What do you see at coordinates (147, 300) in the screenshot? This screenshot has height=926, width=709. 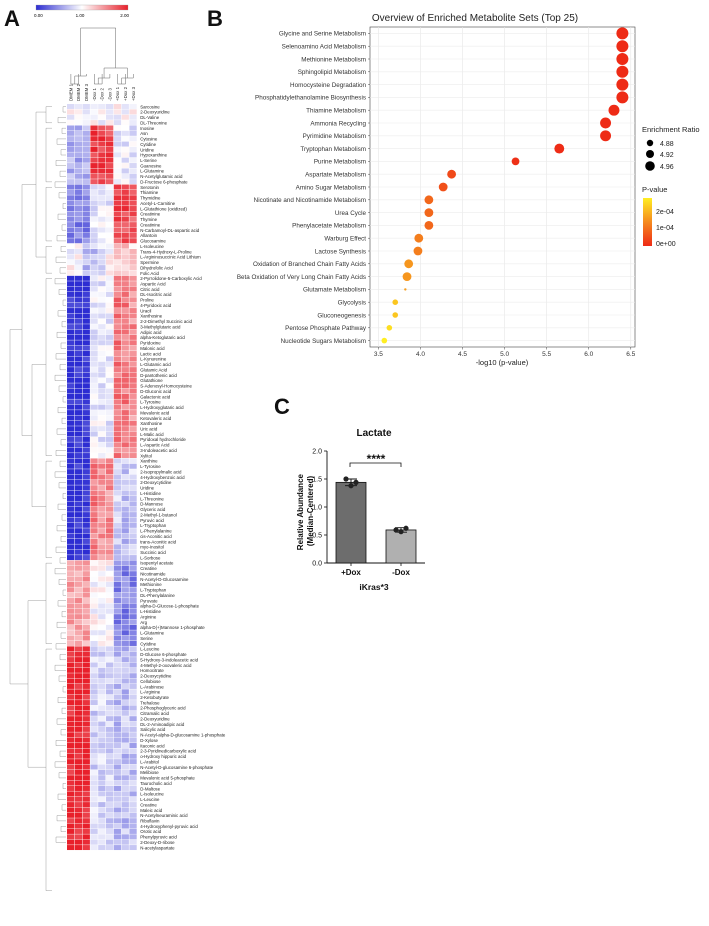 I see `heatmap-row-label: Proline` at bounding box center [147, 300].